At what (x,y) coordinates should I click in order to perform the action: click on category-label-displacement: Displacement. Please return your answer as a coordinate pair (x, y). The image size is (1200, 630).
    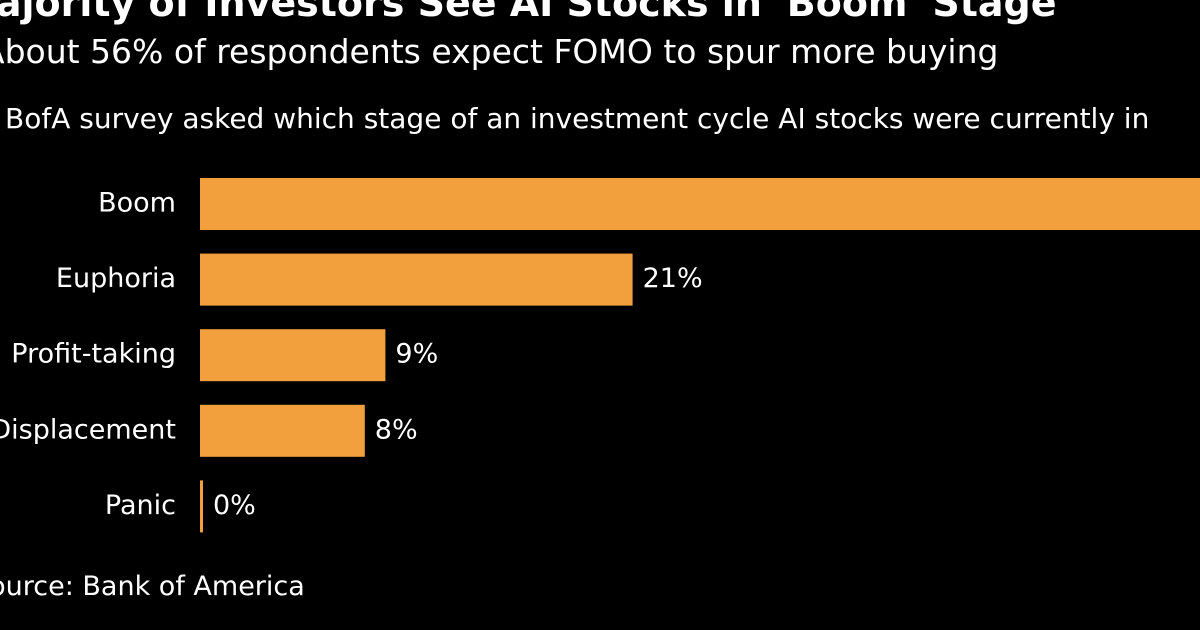
    Looking at the image, I should click on (88, 429).